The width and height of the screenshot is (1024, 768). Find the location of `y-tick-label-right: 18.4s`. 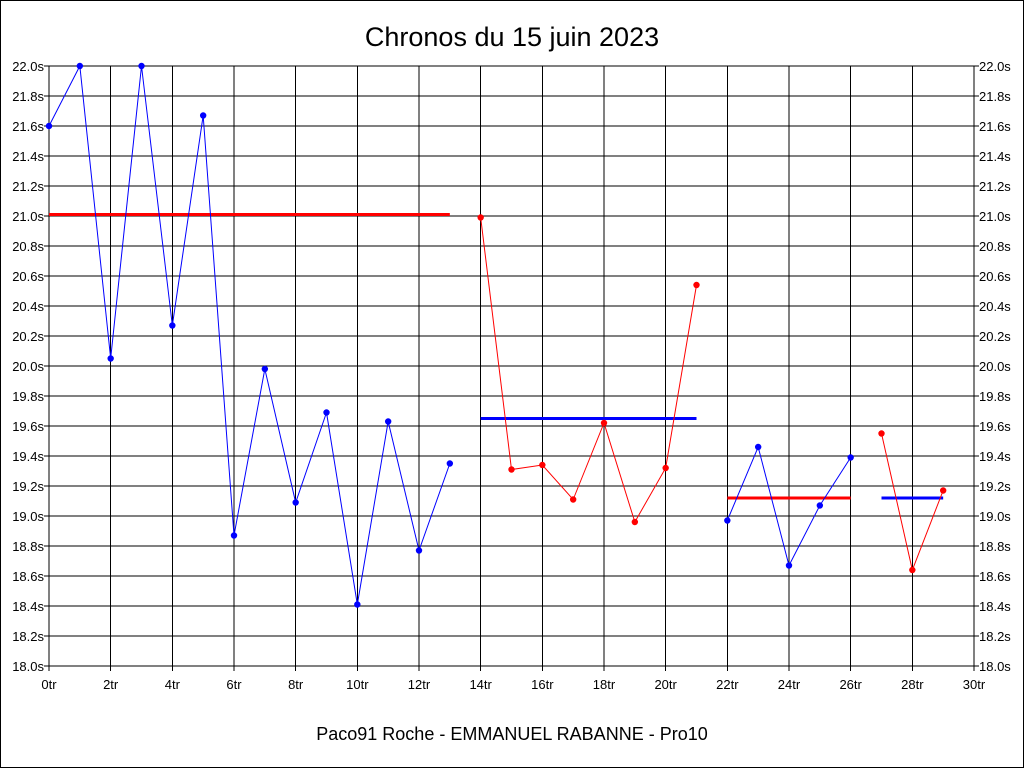

y-tick-label-right: 18.4s is located at coordinates (995, 606).